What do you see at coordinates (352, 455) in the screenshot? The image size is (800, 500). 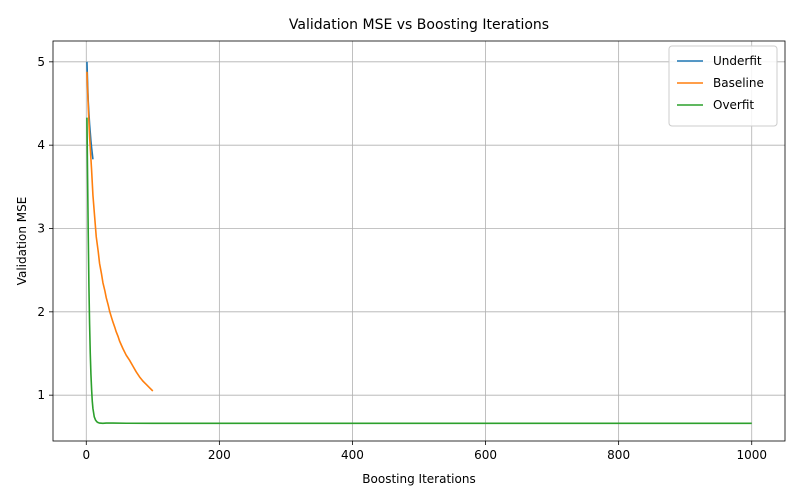 I see `x-tick-label: 400` at bounding box center [352, 455].